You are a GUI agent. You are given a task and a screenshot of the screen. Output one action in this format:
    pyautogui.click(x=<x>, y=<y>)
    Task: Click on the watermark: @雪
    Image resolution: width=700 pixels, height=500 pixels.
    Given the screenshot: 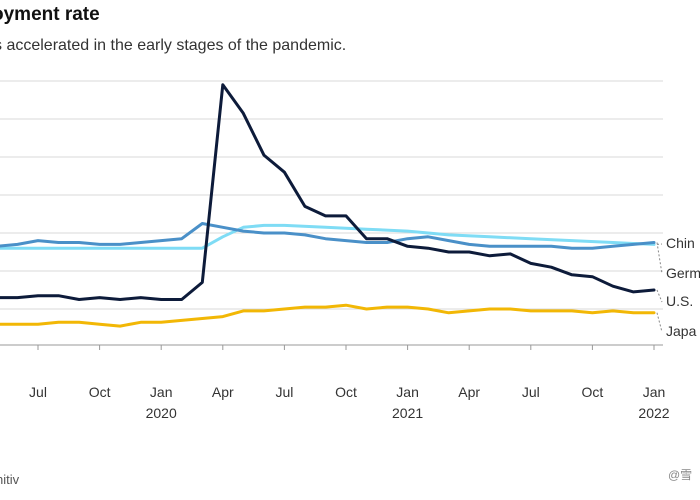 What is the action you would take?
    pyautogui.click(x=680, y=475)
    